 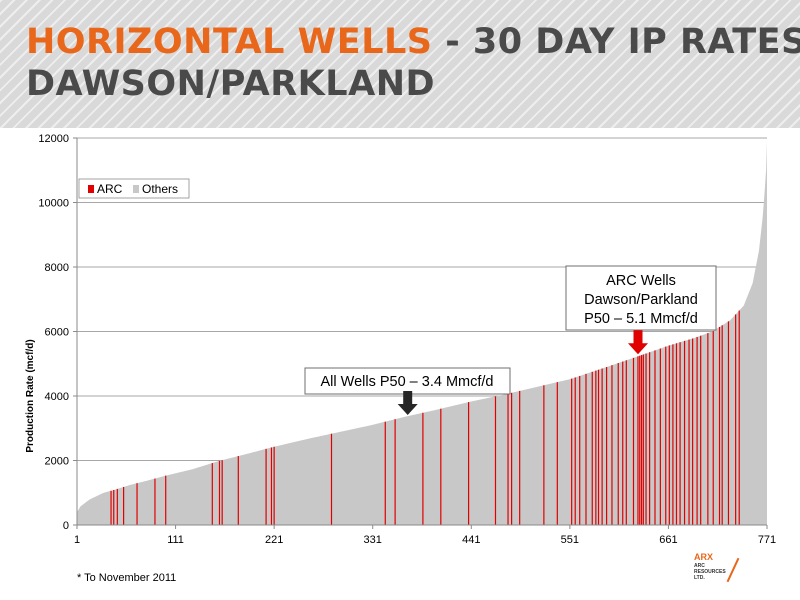 I want to click on title-rest: - 30 DAY IP RATES, so click(x=616, y=42).